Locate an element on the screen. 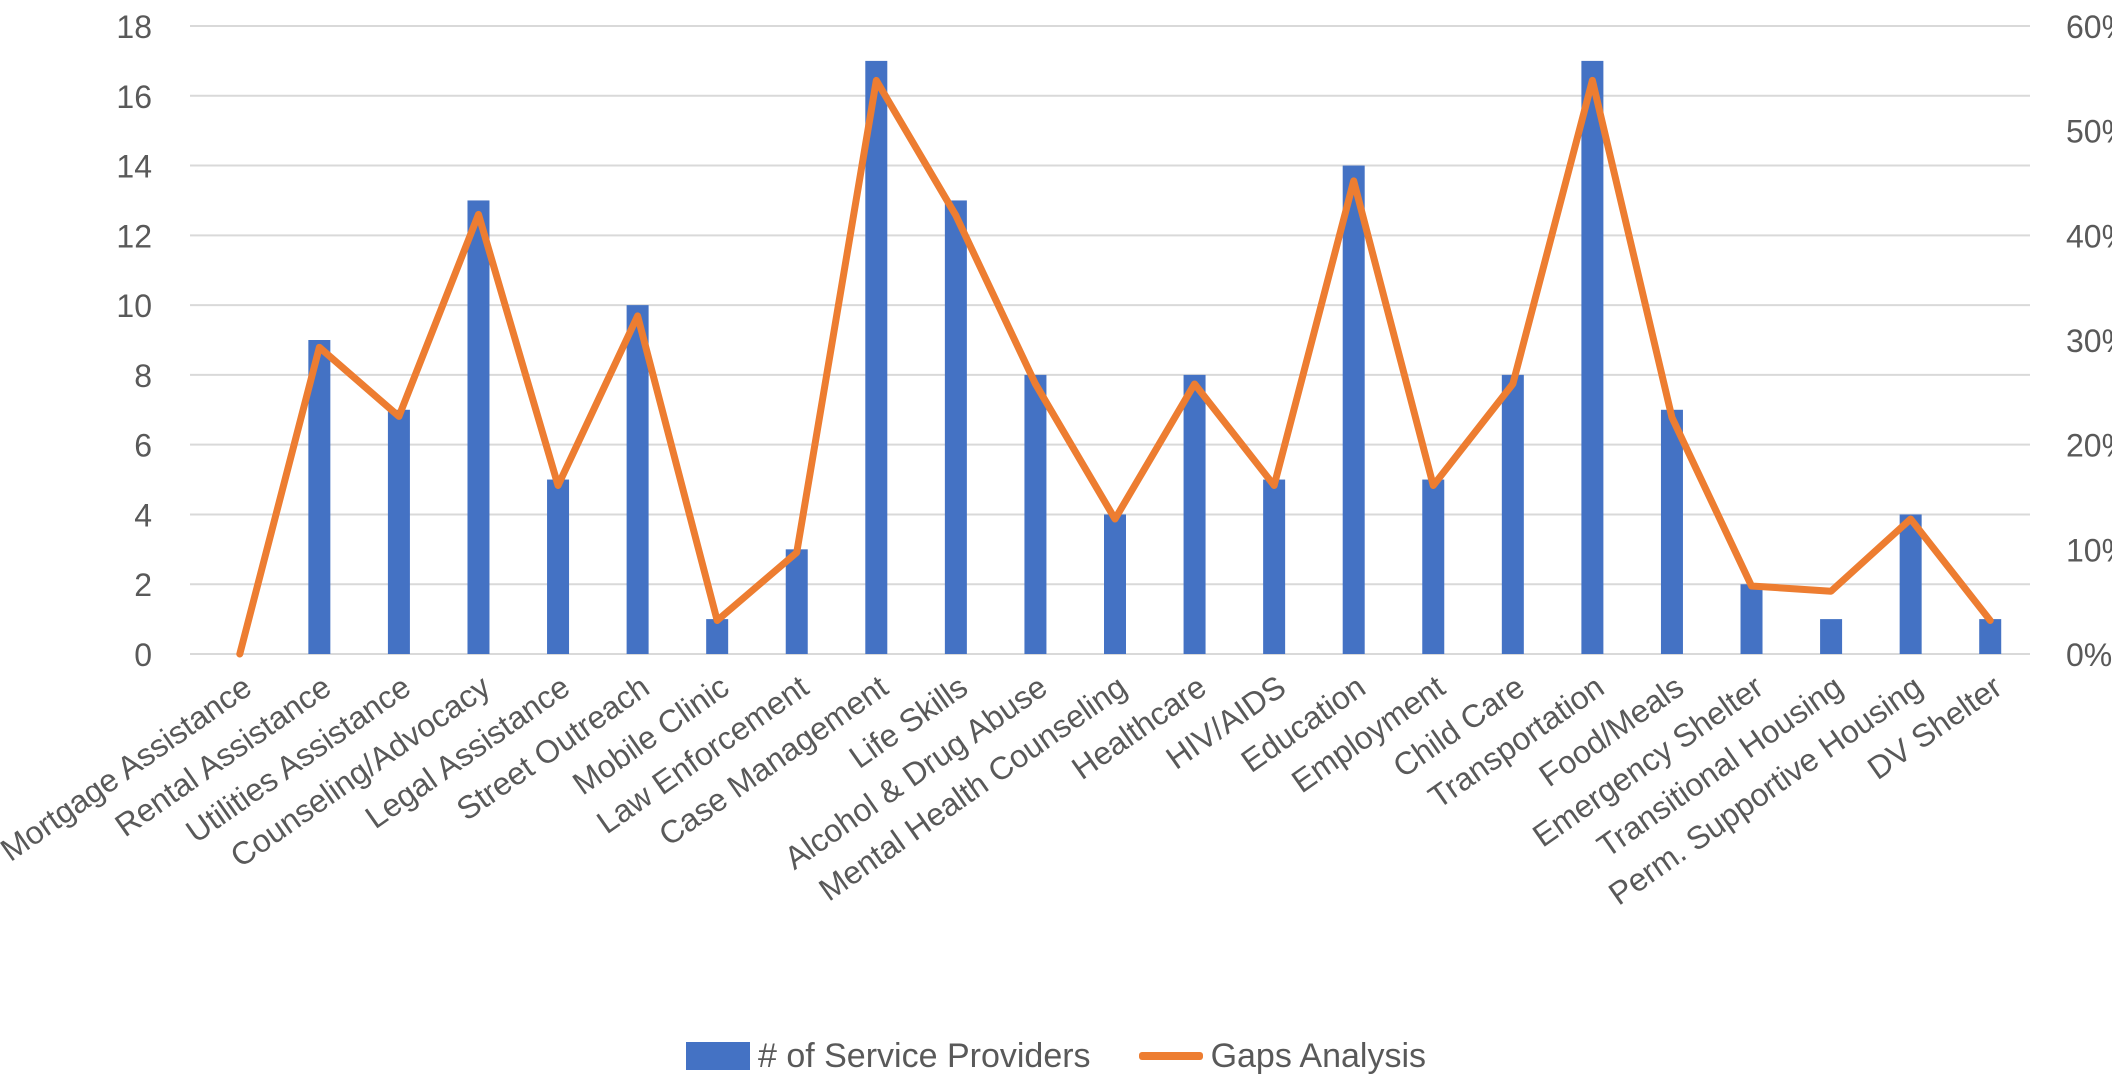 The image size is (2112, 1089). legend-item-line: Gaps Analysis is located at coordinates (1282, 1056).